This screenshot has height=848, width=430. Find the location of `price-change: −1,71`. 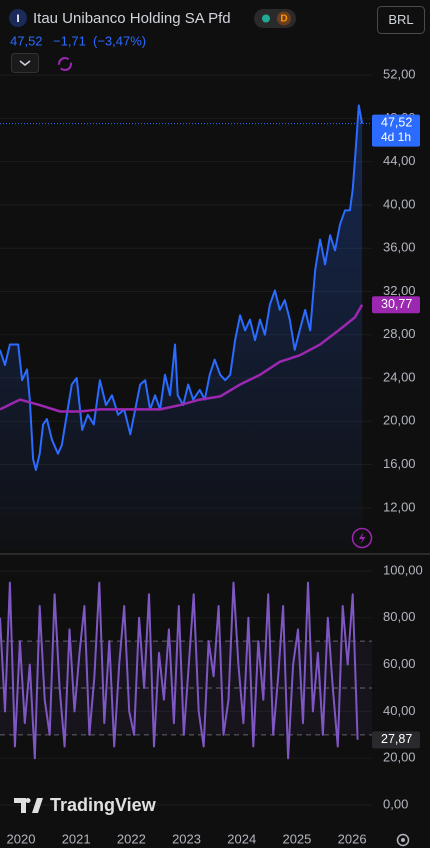

price-change: −1,71 is located at coordinates (69, 40).